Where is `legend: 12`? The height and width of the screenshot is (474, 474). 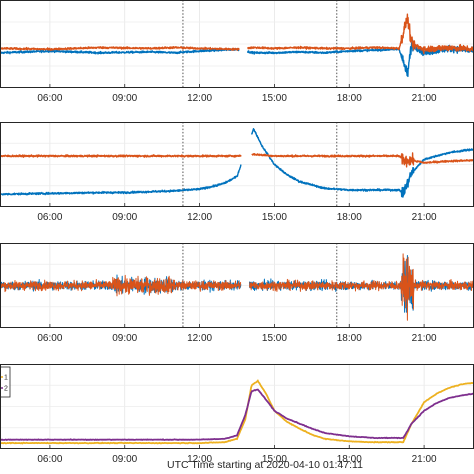 legend: 12 is located at coordinates (5, 382).